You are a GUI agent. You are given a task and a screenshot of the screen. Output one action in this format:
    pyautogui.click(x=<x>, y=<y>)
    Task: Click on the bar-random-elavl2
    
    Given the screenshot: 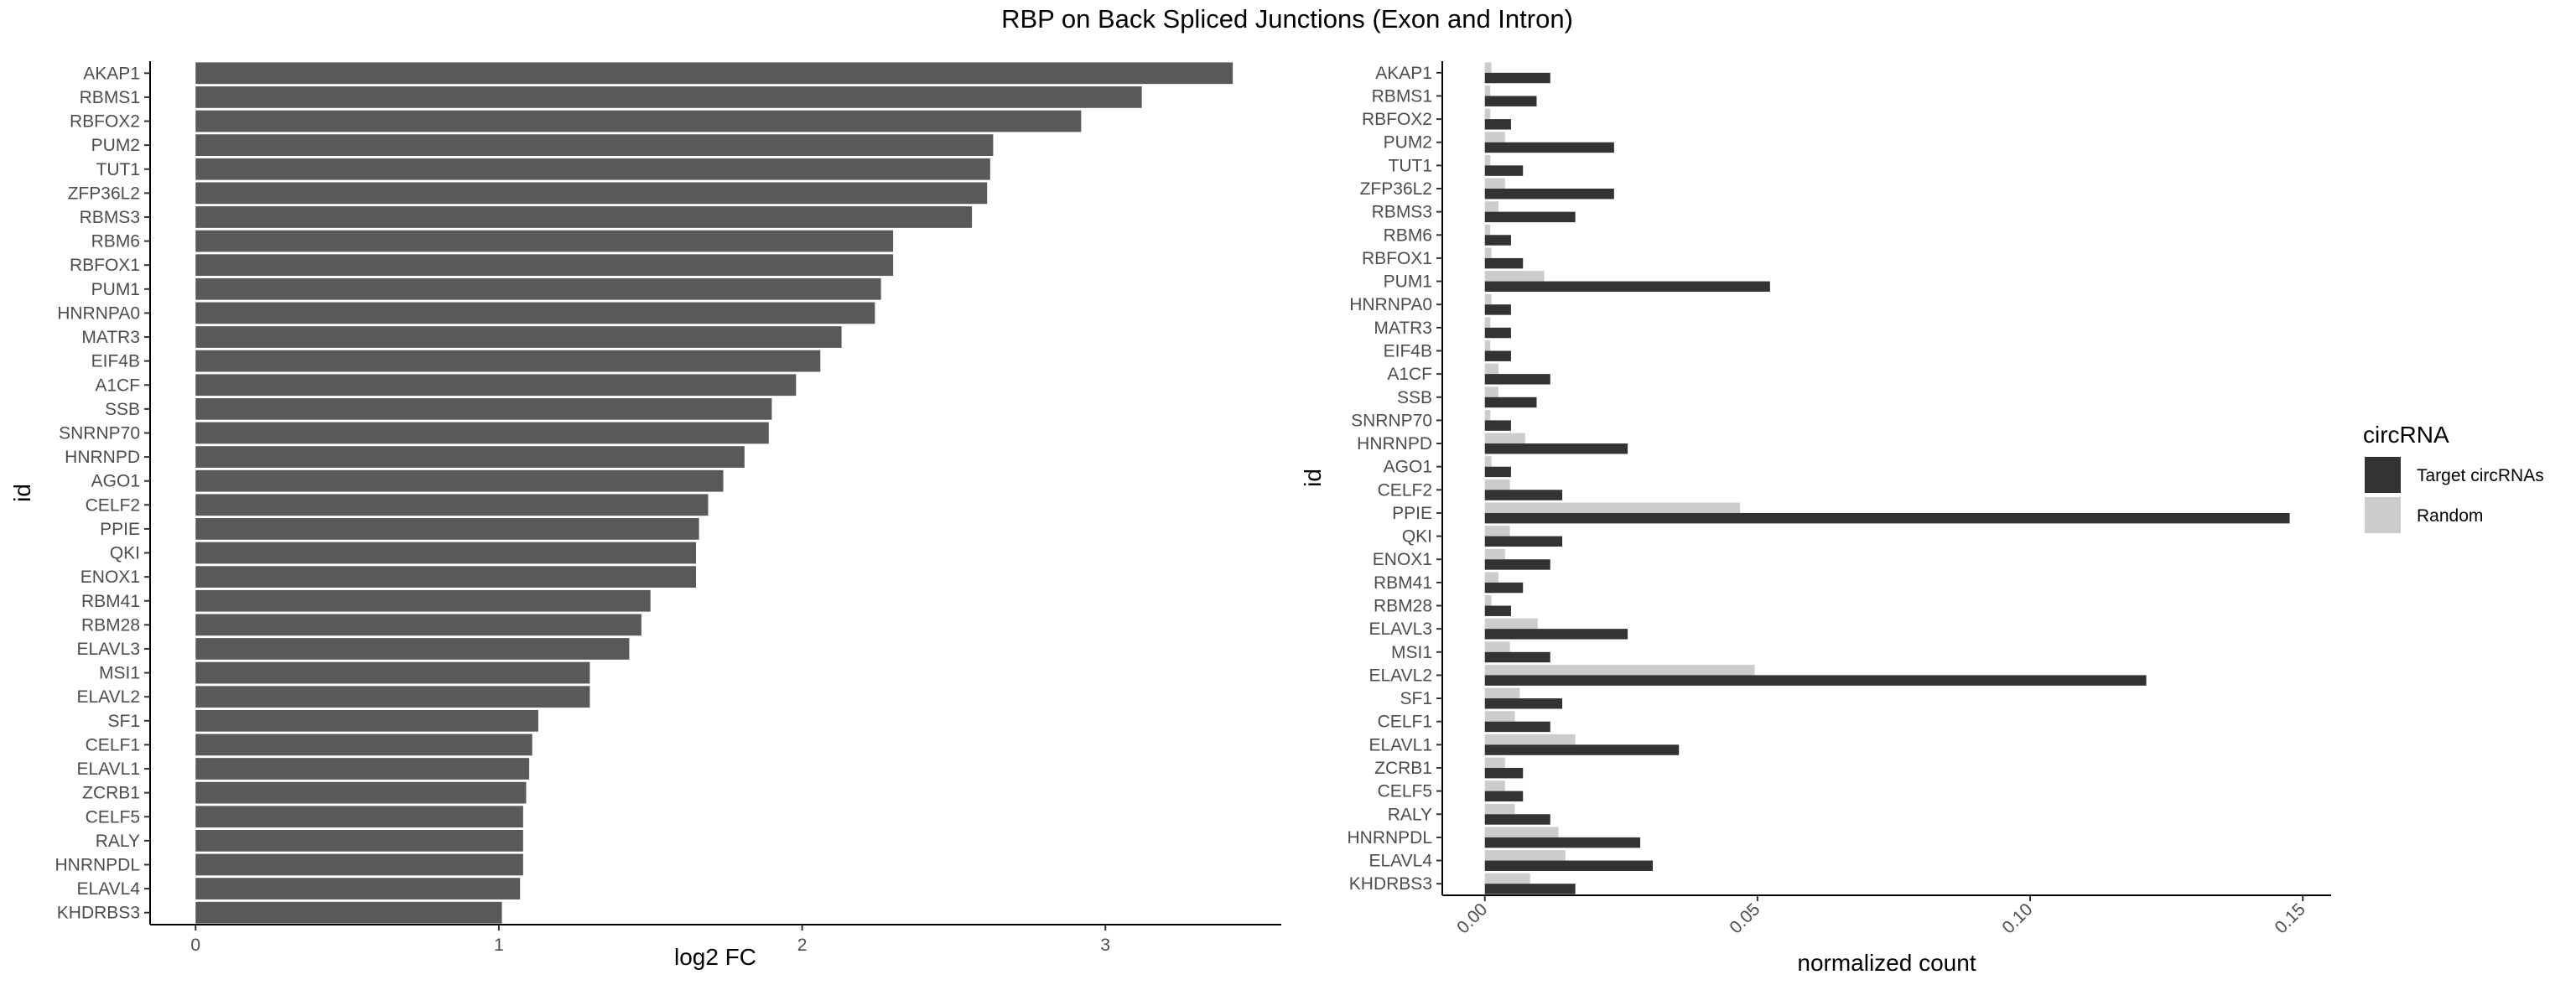 What is the action you would take?
    pyautogui.click(x=1619, y=670)
    